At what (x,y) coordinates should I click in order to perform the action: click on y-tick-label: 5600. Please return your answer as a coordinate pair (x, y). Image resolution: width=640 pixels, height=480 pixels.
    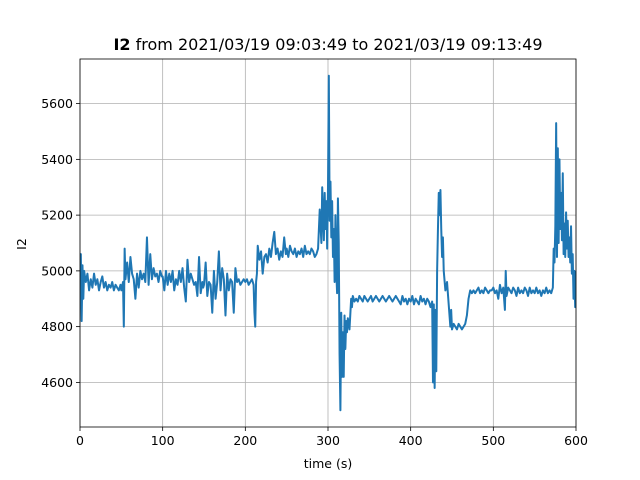
    Looking at the image, I should click on (57, 103).